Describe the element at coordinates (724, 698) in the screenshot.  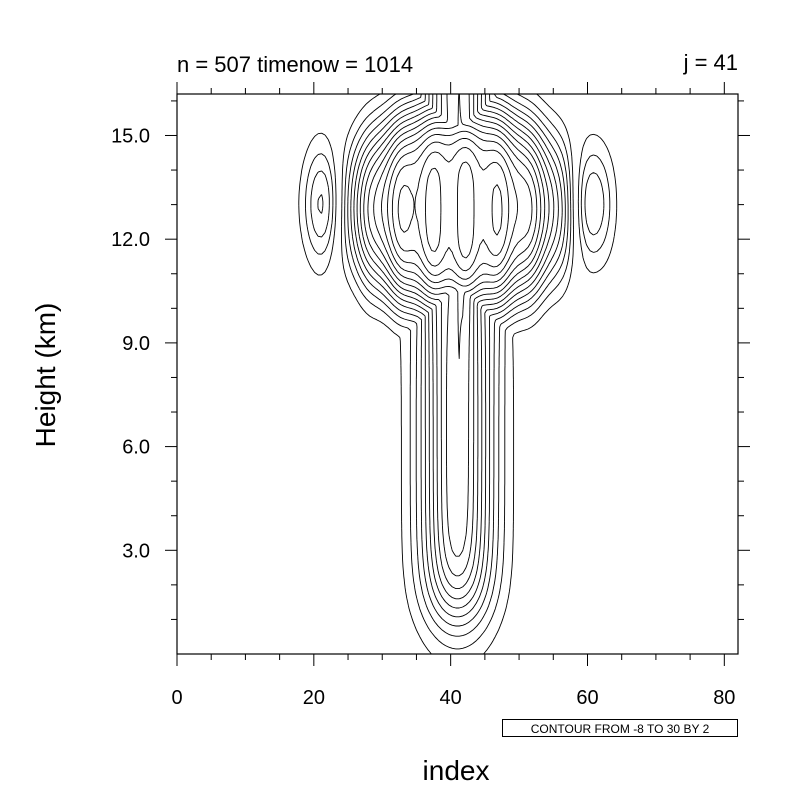
I see `x-tick-label: 80` at that location.